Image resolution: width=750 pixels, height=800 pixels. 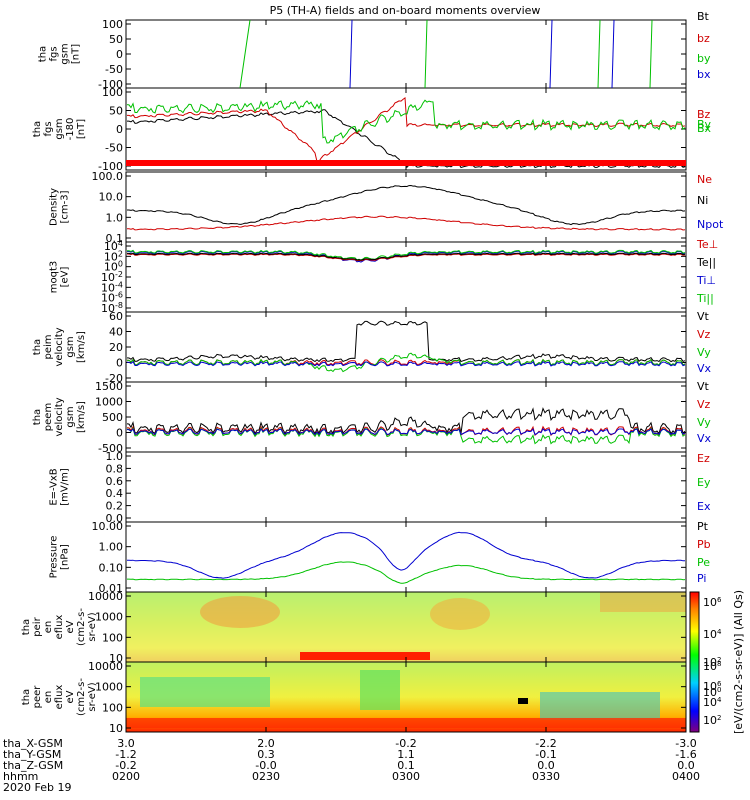 I want to click on y-axis-label: en, so click(x=48, y=627).